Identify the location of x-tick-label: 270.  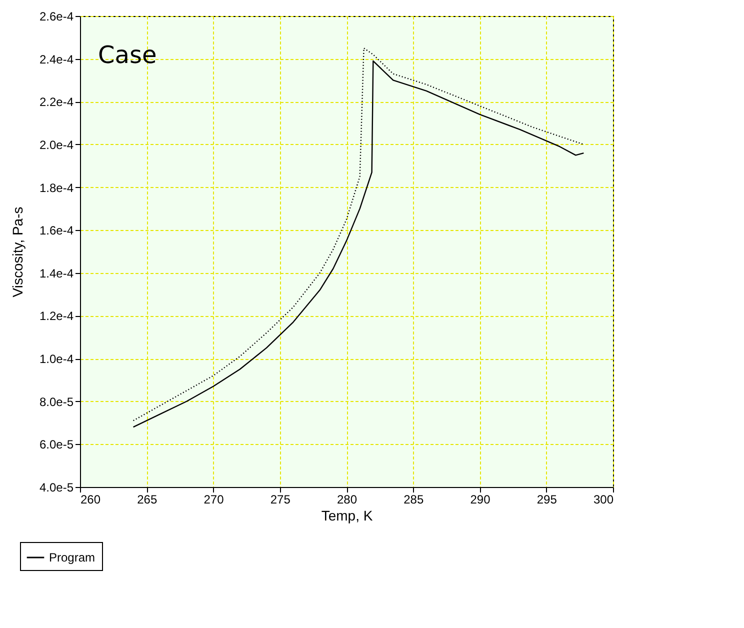
(214, 499).